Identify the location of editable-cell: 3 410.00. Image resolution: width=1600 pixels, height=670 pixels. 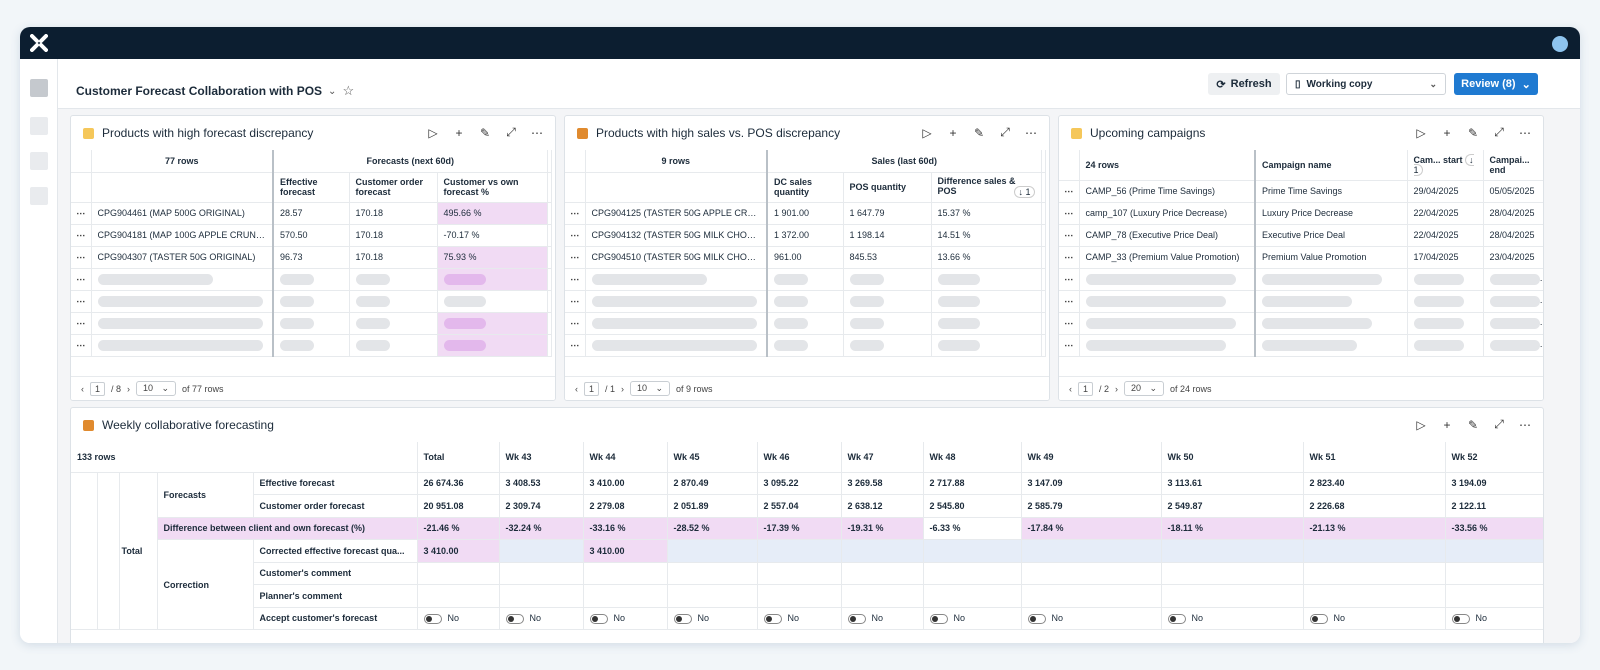
(458, 551).